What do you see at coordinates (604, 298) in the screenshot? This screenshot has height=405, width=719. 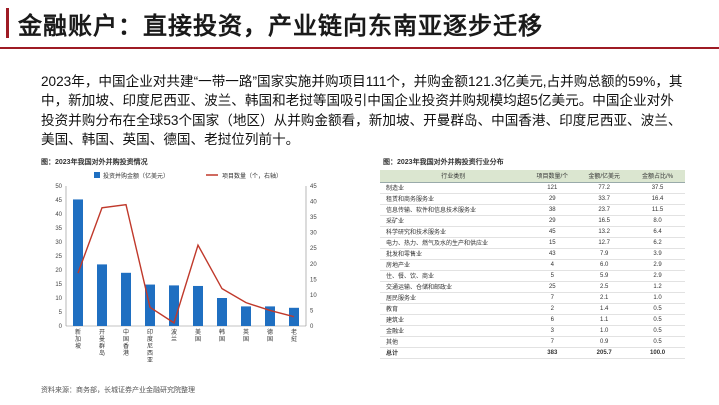 I see `table-cell: 2.1` at bounding box center [604, 298].